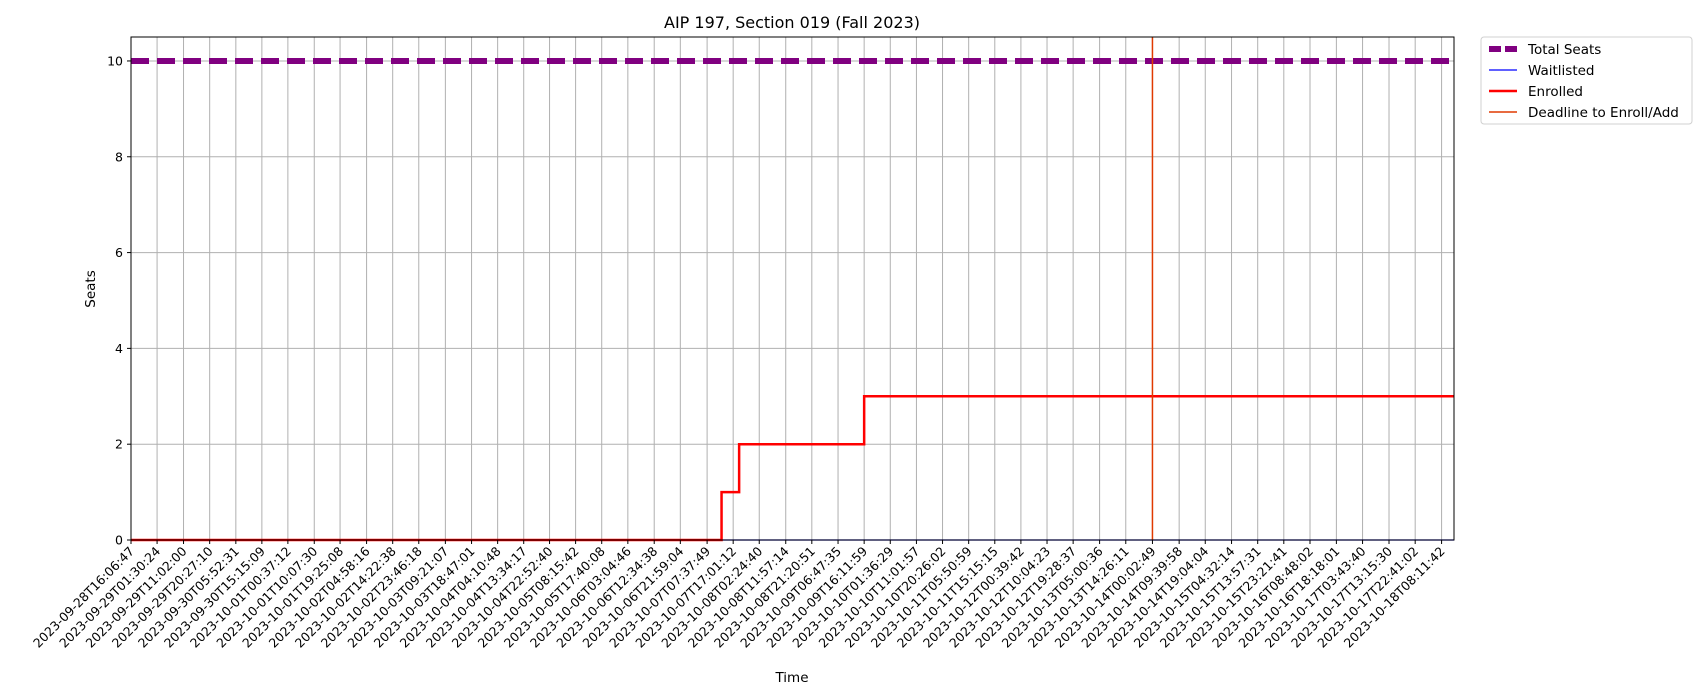 This screenshot has width=1700, height=700. I want to click on chart-title: AIP 197, Section 019 (Fall 2023), so click(792, 22).